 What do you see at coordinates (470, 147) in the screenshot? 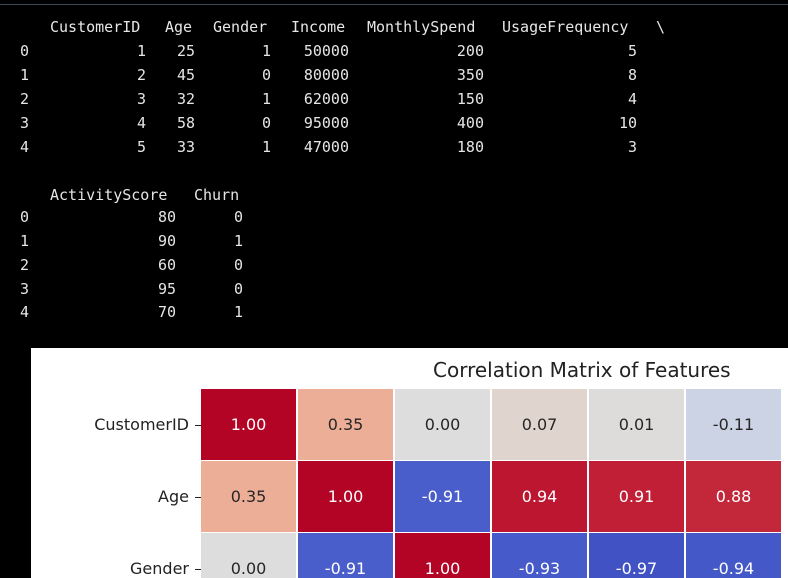
I see `cell-monthlyspend: 180` at bounding box center [470, 147].